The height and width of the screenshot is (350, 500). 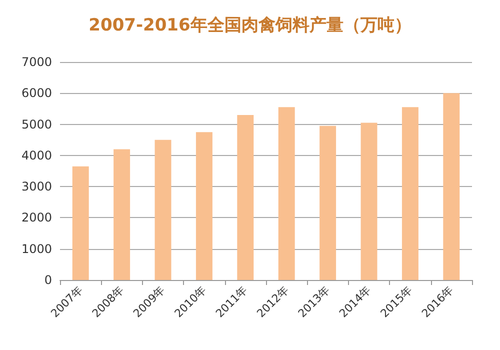 I want to click on y-tick-label: 6000, so click(x=36, y=93).